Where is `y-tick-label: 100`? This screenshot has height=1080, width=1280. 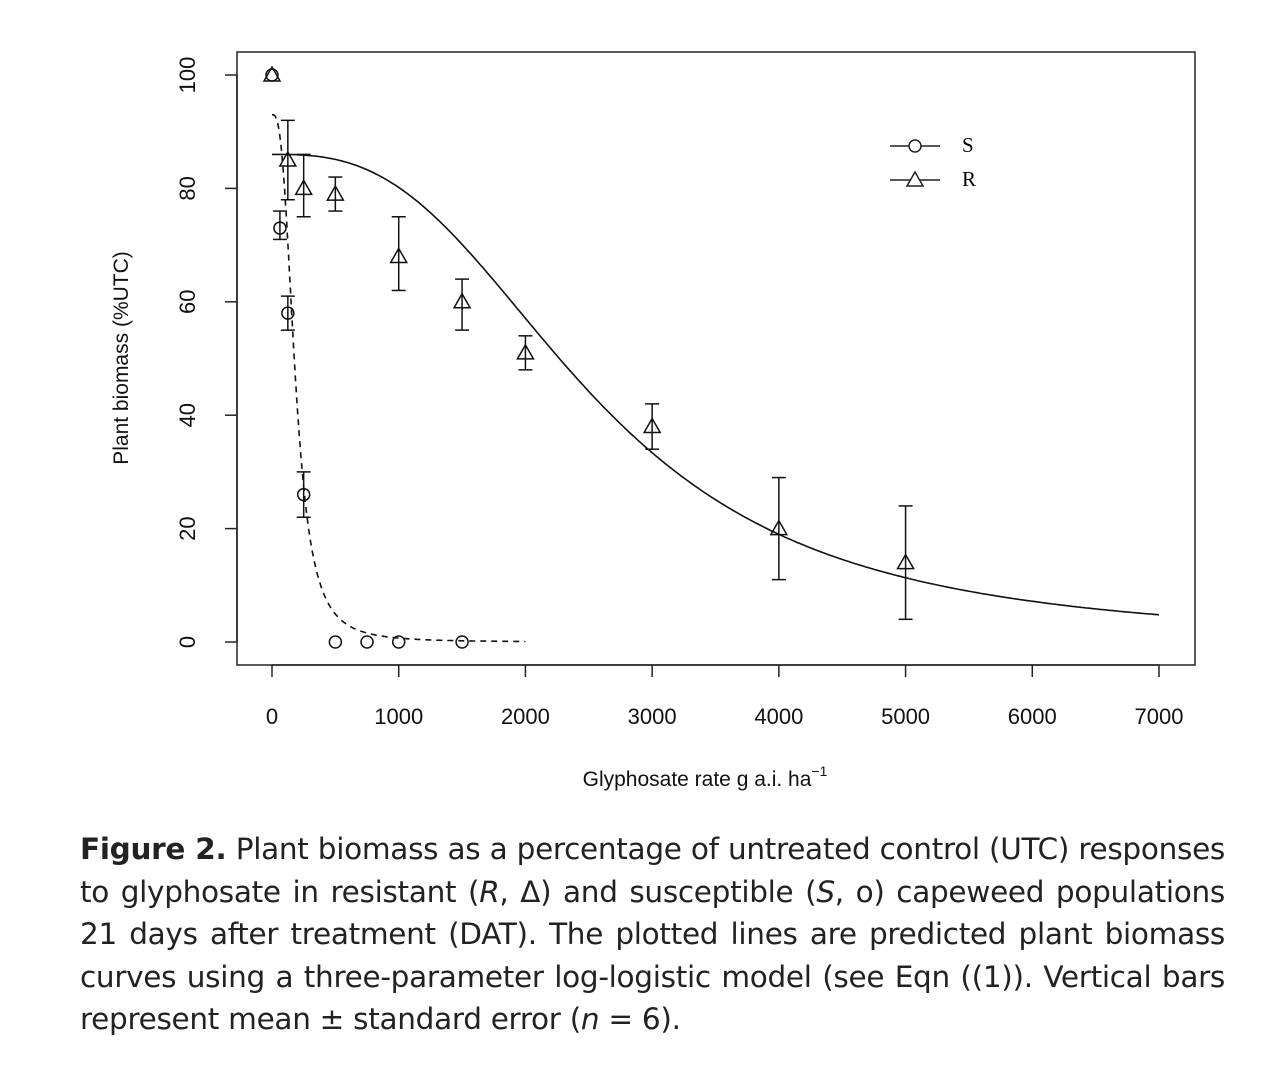
y-tick-label: 100 is located at coordinates (187, 75).